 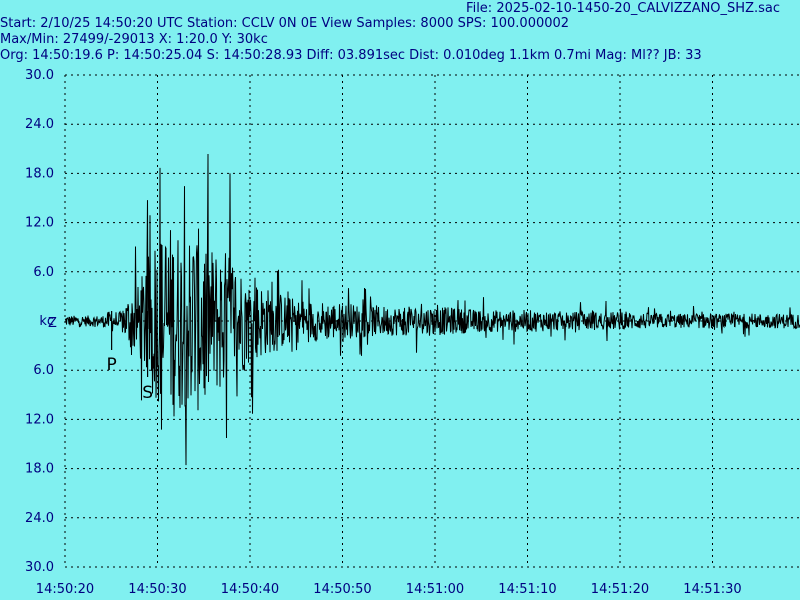 I want to click on phase-marker-label: S, so click(x=147, y=393).